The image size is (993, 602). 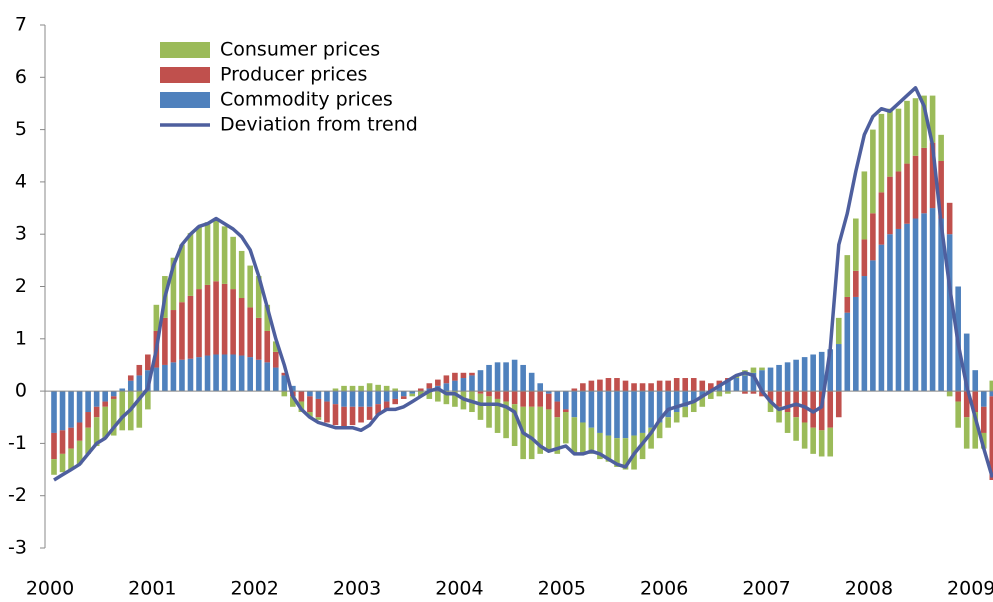 I want to click on legend-label: Commodity prices, so click(x=306, y=100).